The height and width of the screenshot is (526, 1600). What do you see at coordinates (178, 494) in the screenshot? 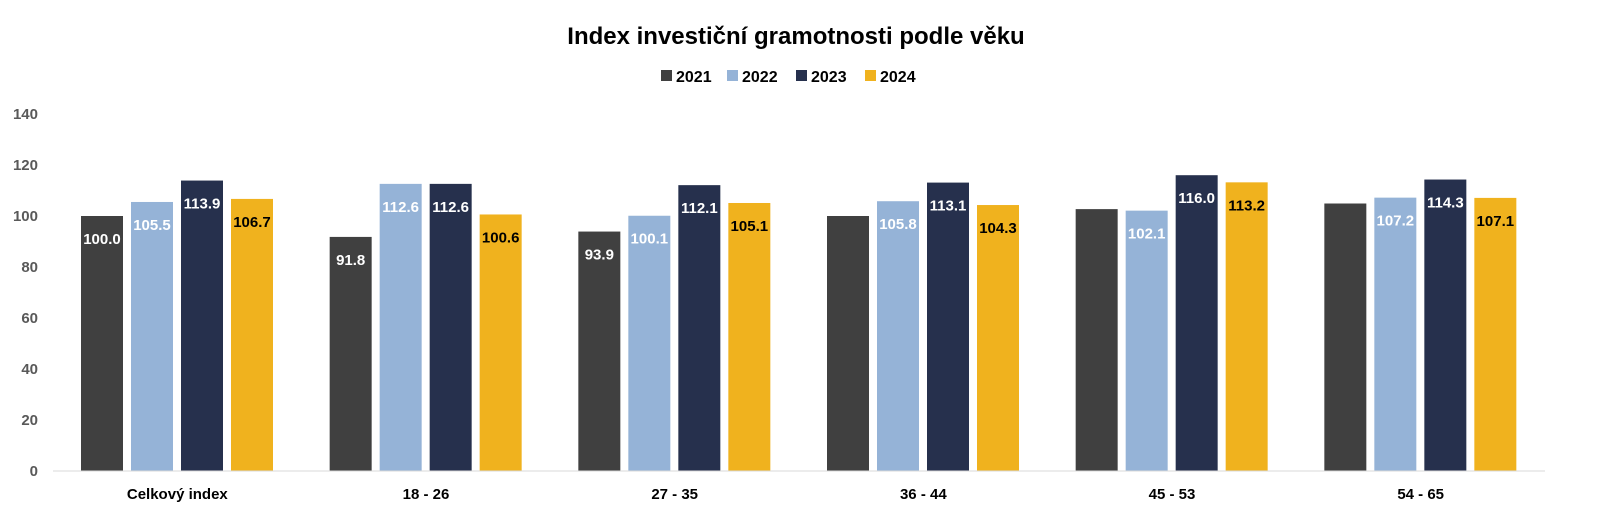
I see `x-tick-label: Celkový index` at bounding box center [178, 494].